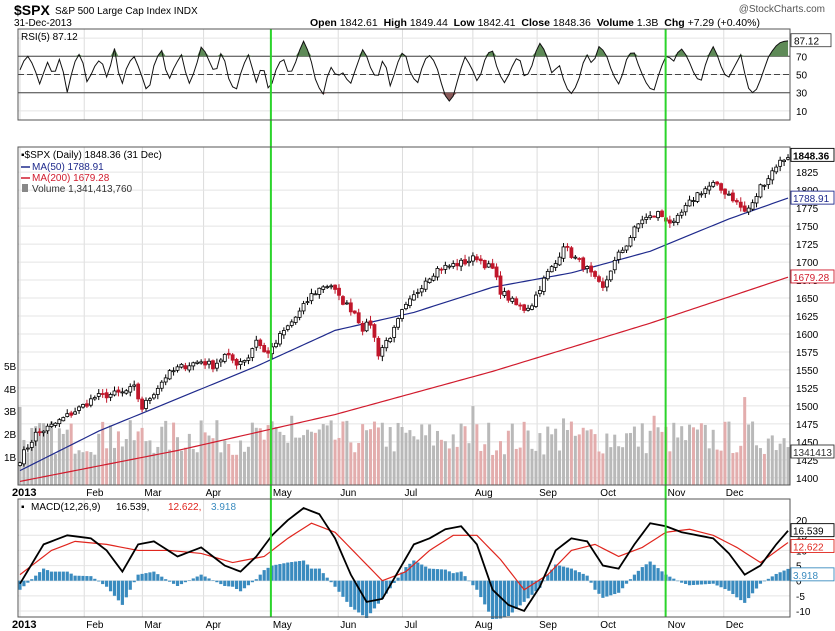 This screenshot has width=835, height=631. What do you see at coordinates (153, 625) in the screenshot?
I see `macd-month-label: Mar` at bounding box center [153, 625].